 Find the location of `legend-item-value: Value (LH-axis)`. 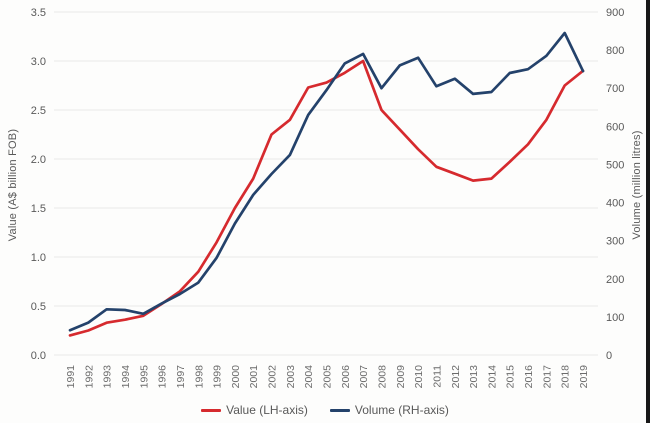

legend-item-value: Value (LH-axis) is located at coordinates (254, 410).